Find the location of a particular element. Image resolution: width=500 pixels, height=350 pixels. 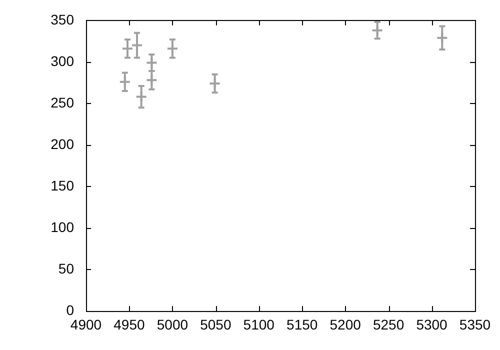

y-tick-label: 300 is located at coordinates (62, 60).